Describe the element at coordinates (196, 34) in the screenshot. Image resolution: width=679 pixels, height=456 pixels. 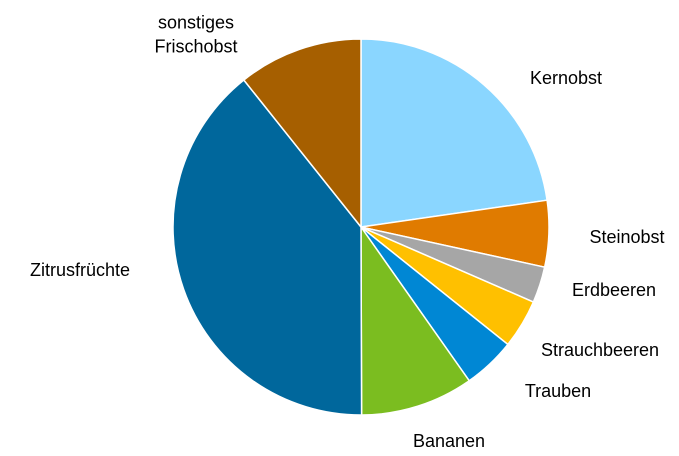
I see `slice-label: sonstiges Frischobst` at that location.